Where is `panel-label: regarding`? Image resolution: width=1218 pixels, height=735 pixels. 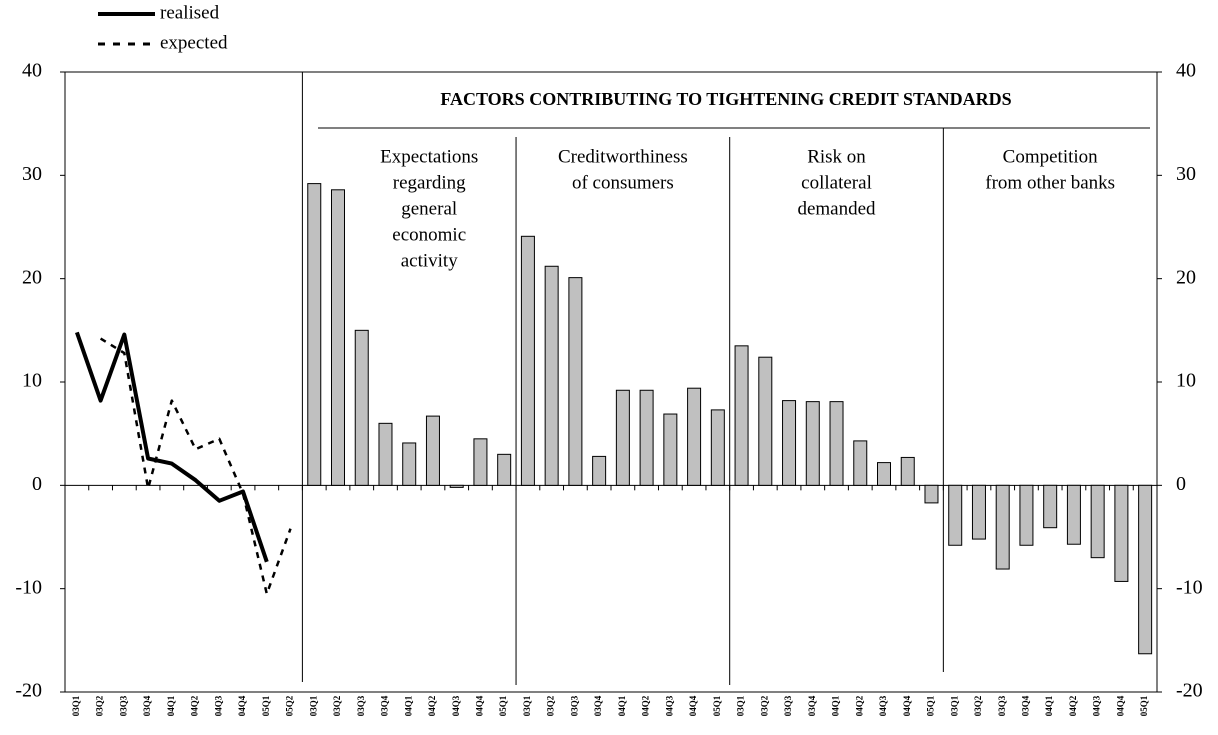
panel-label: regarding is located at coordinates (429, 182).